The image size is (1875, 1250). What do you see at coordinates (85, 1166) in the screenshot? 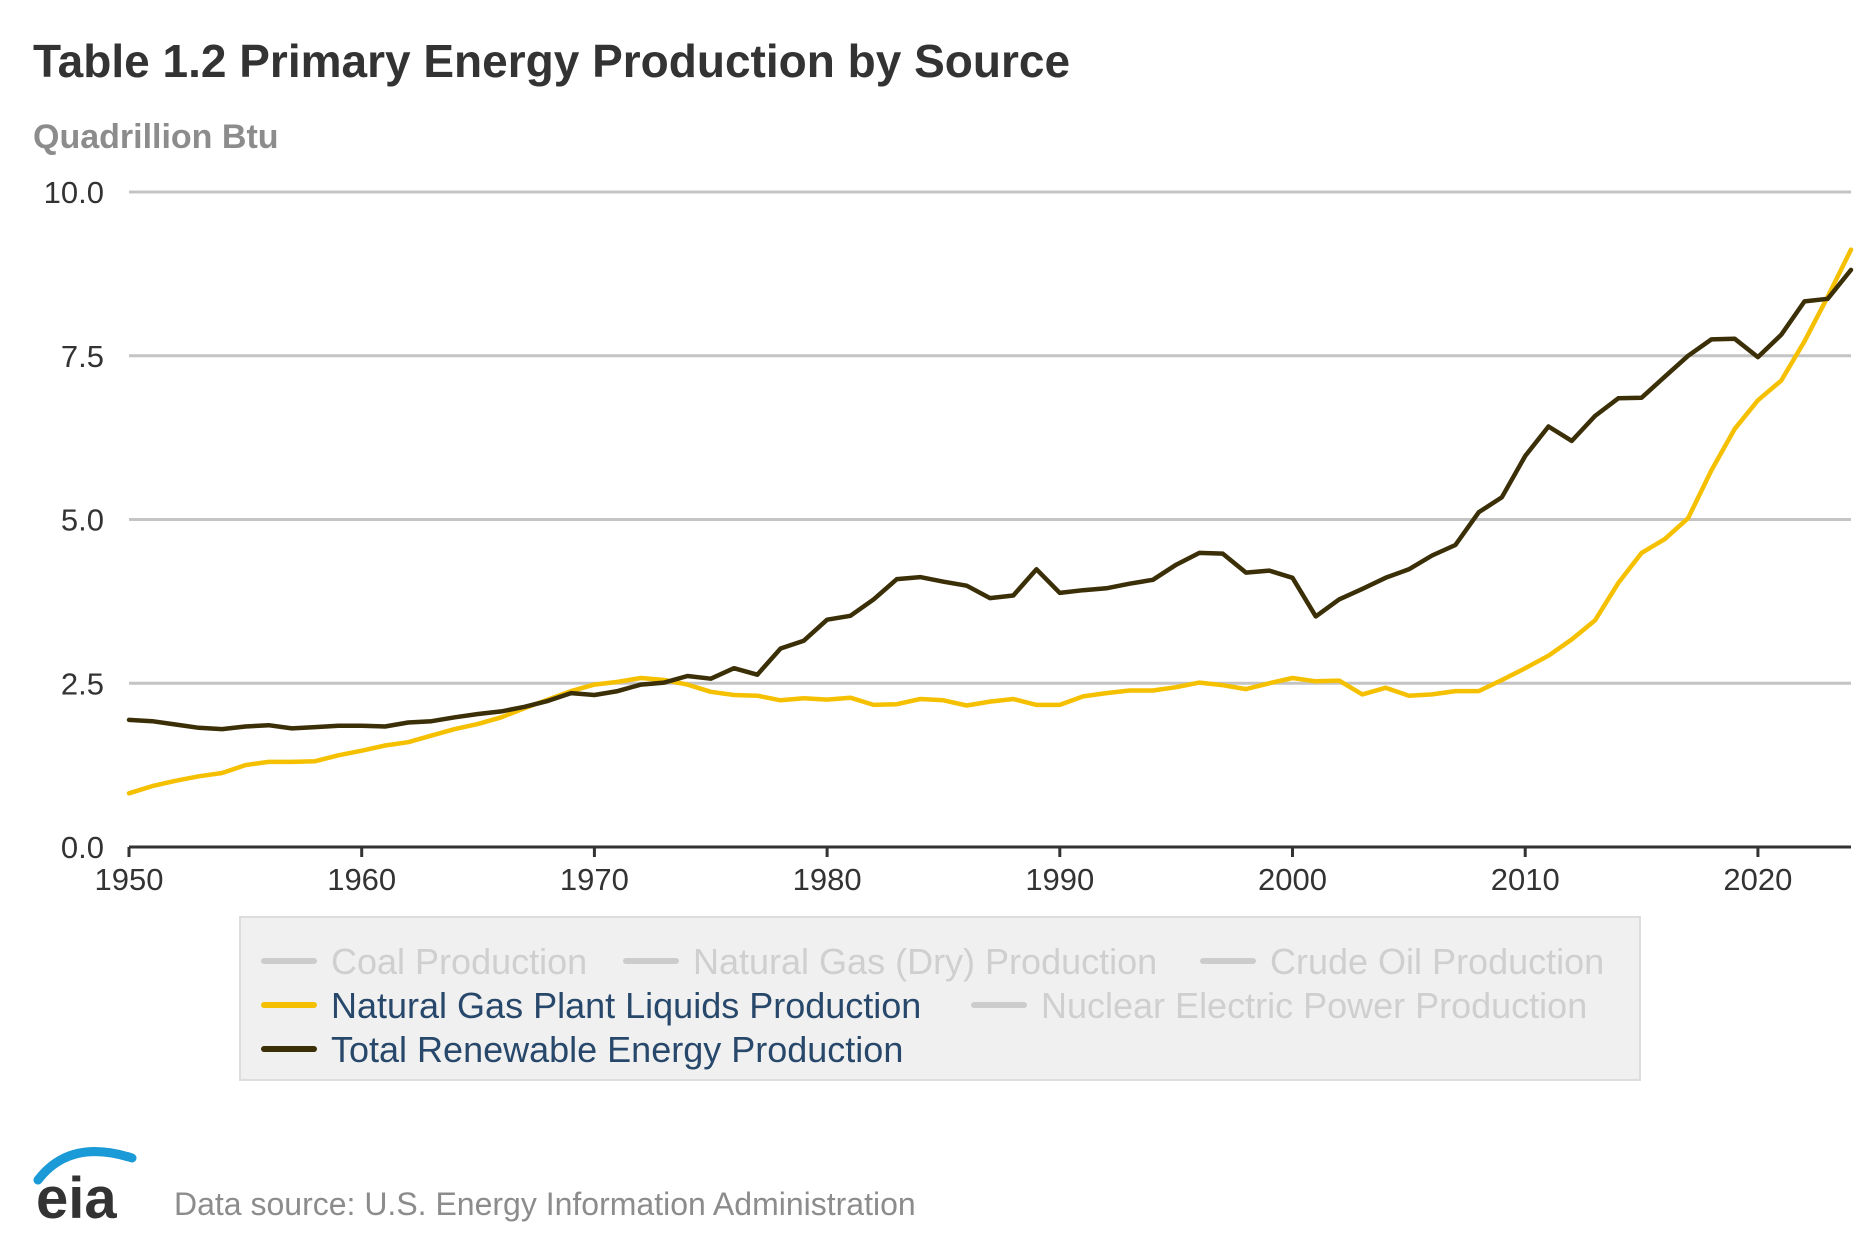
I see `eia-logo-arc` at bounding box center [85, 1166].